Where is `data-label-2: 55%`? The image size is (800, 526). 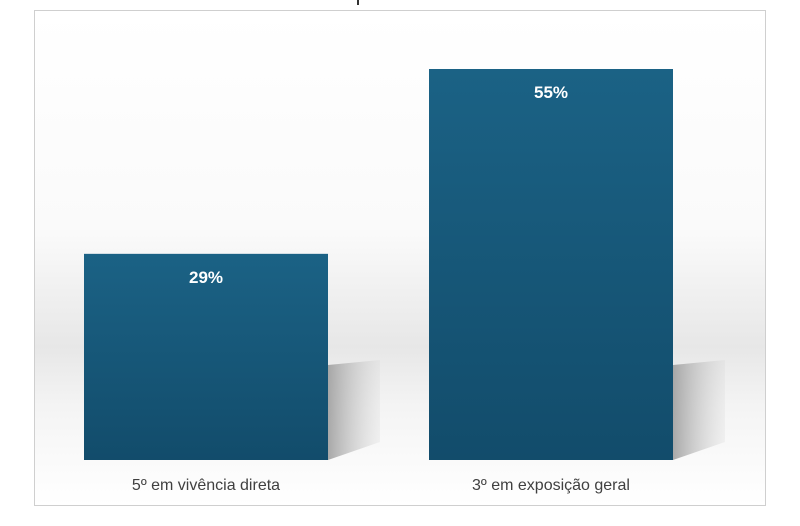
data-label-2: 55% is located at coordinates (551, 92).